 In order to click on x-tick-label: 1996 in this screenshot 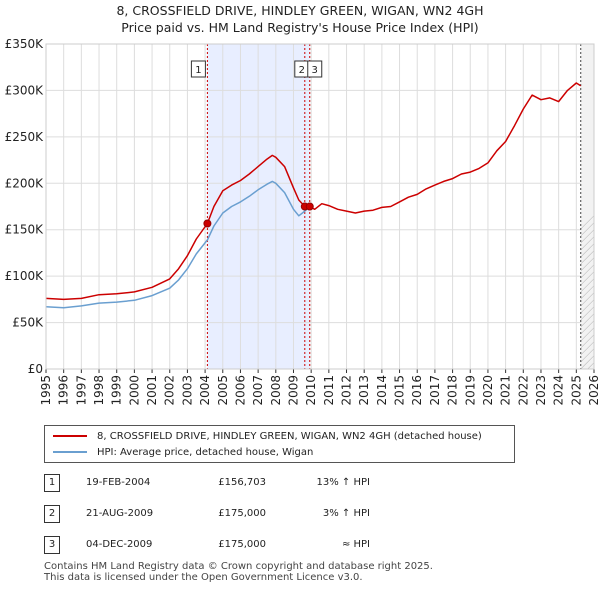, I will do `click(64, 390)`.